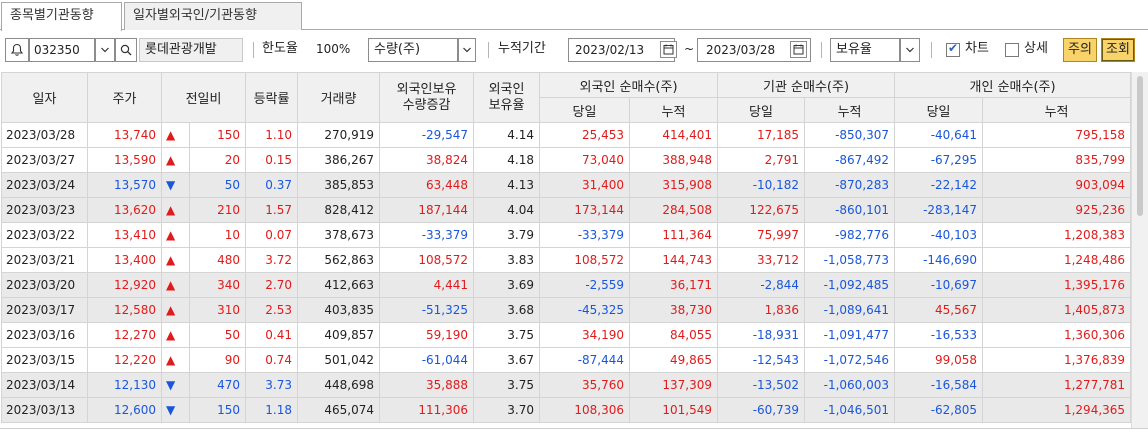 The width and height of the screenshot is (1148, 435). I want to click on cell-volume: 270,919, so click(339, 135).